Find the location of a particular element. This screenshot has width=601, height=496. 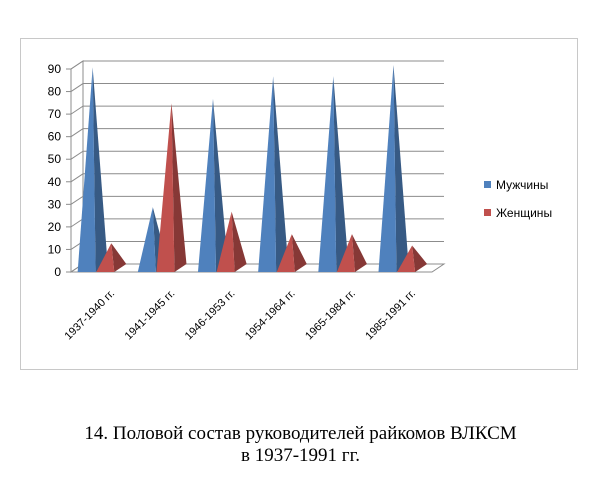

y-tick-label: 20 is located at coordinates (55, 227).